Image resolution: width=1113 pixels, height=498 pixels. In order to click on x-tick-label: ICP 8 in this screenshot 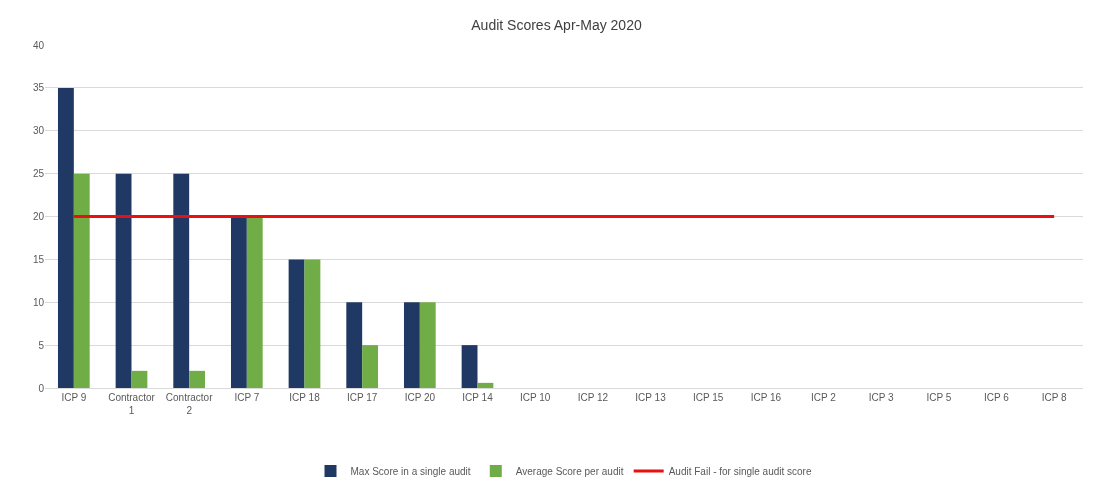, I will do `click(1054, 397)`.